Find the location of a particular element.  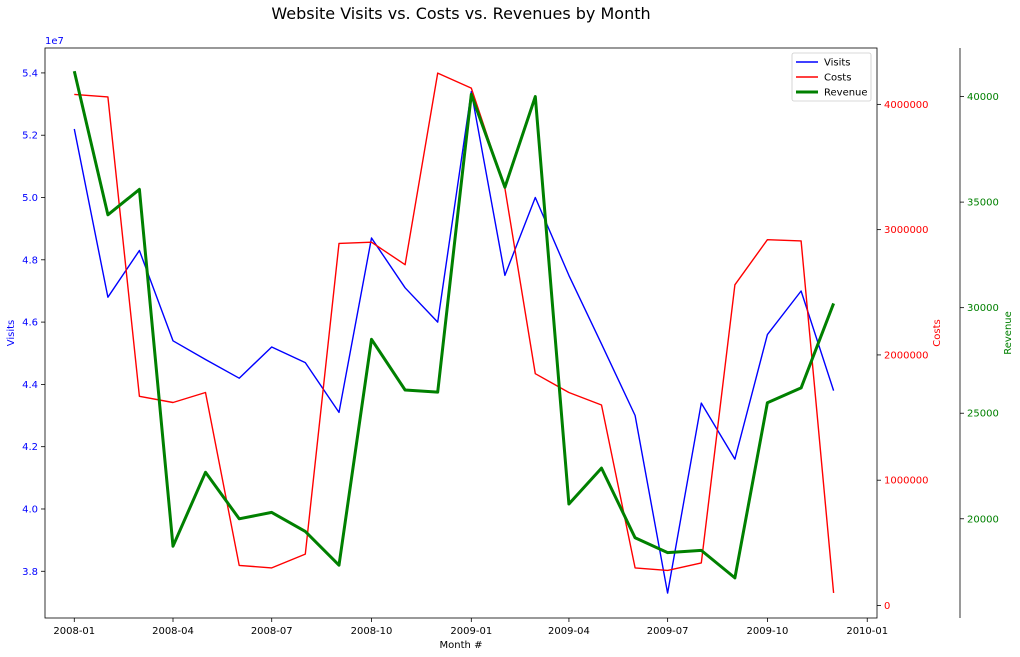

legend: Visits Costs Revenue is located at coordinates (831, 77).